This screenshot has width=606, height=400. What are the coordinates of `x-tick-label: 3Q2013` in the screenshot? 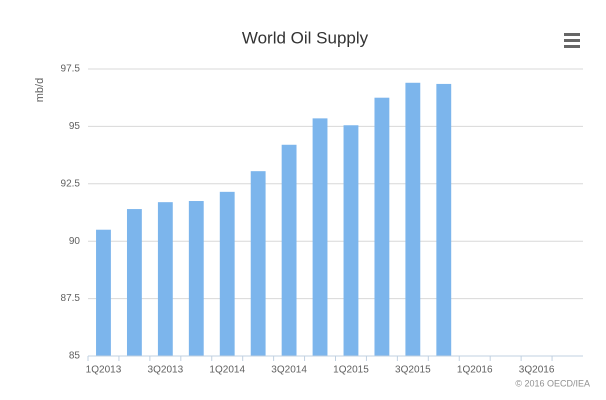 It's located at (166, 370).